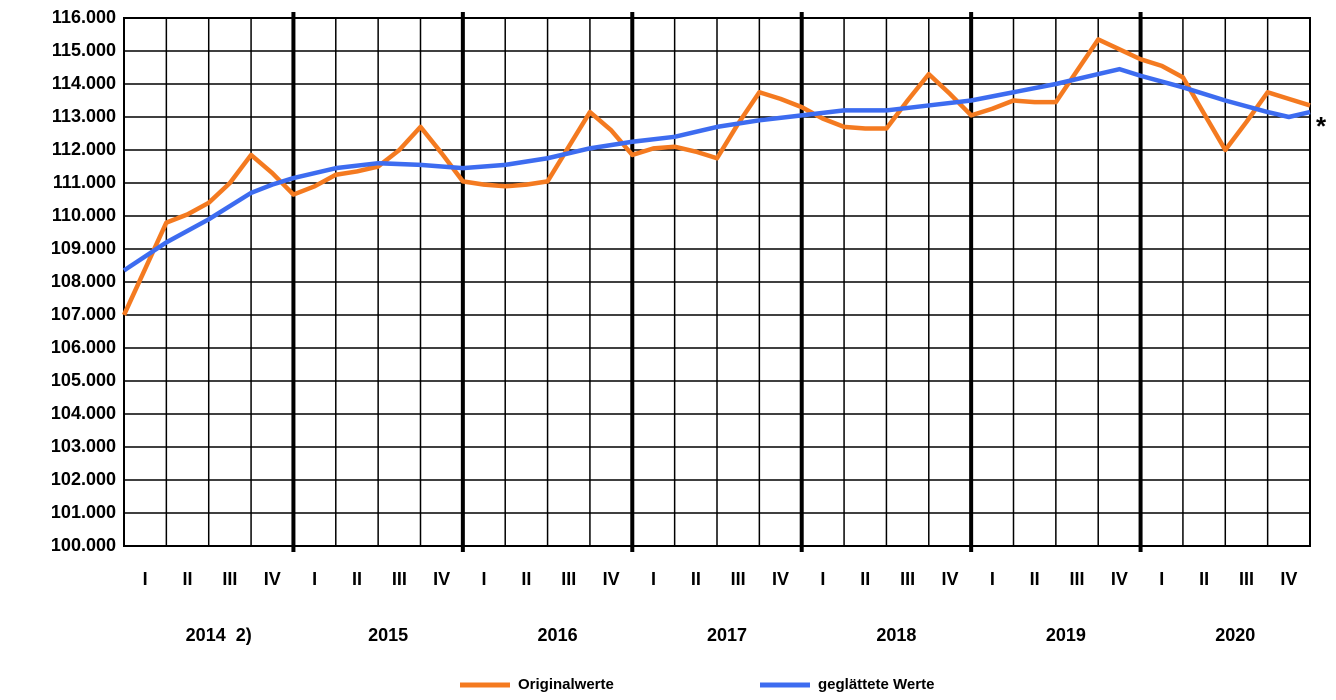  Describe the element at coordinates (1066, 635) in the screenshot. I see `year-label: 2019` at that location.